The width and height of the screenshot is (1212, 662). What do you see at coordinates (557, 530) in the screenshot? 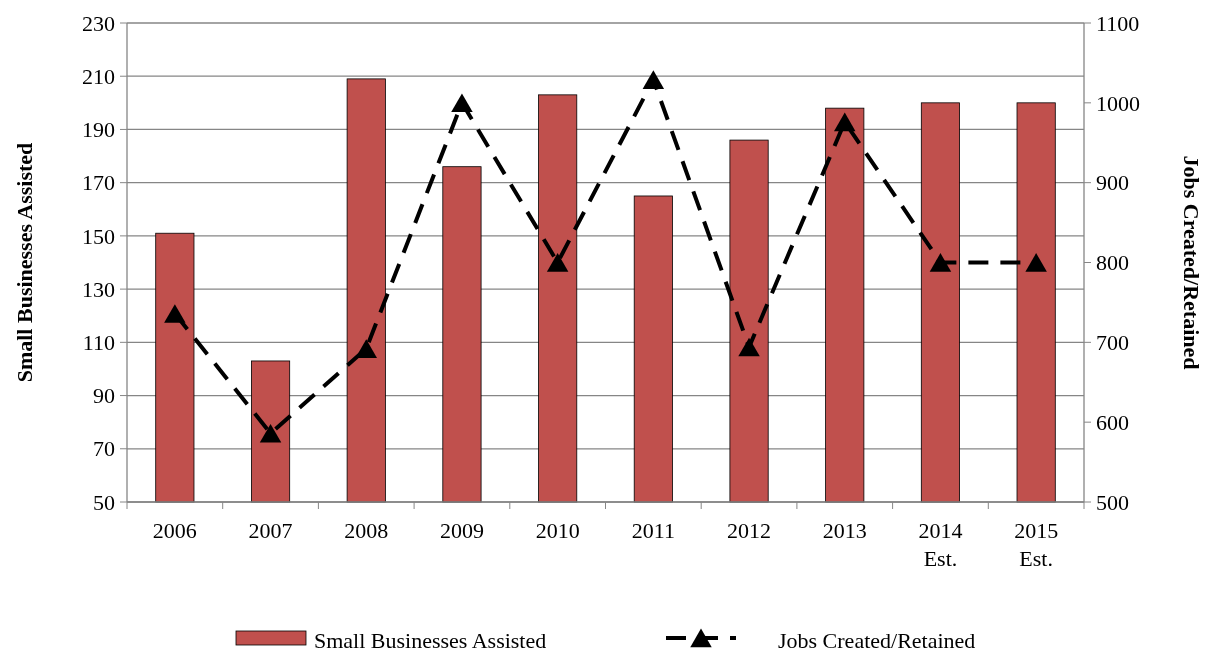
I see `x-tick-label: 2010` at bounding box center [557, 530].